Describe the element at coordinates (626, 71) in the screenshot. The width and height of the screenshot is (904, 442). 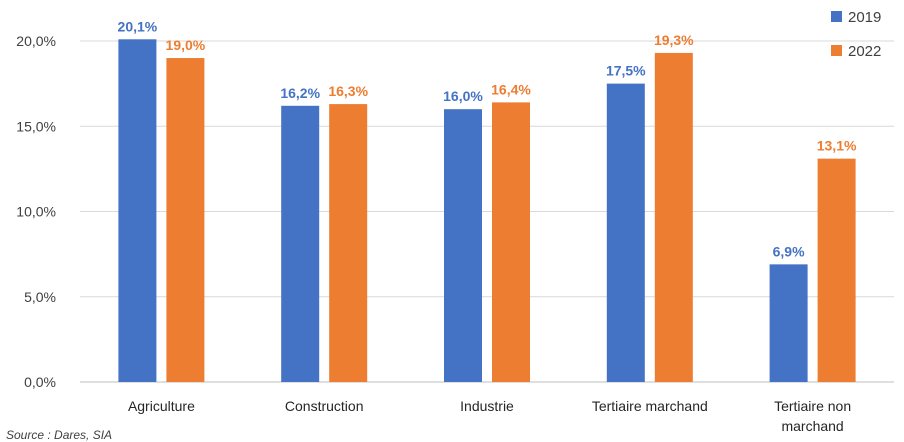
I see `data-label: 17,5%` at that location.